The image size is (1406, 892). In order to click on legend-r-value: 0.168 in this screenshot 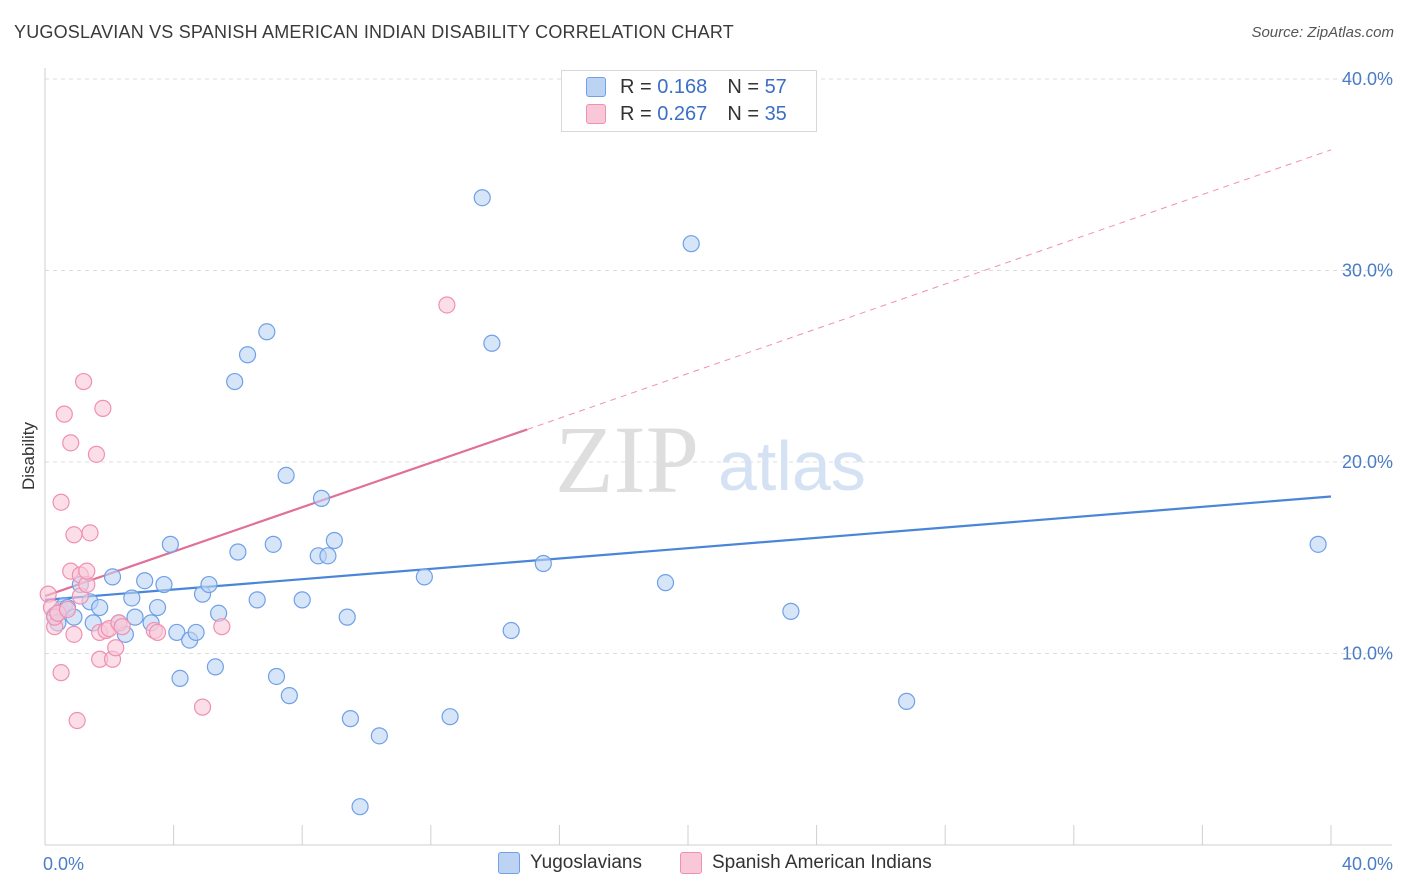, I will do `click(682, 86)`.